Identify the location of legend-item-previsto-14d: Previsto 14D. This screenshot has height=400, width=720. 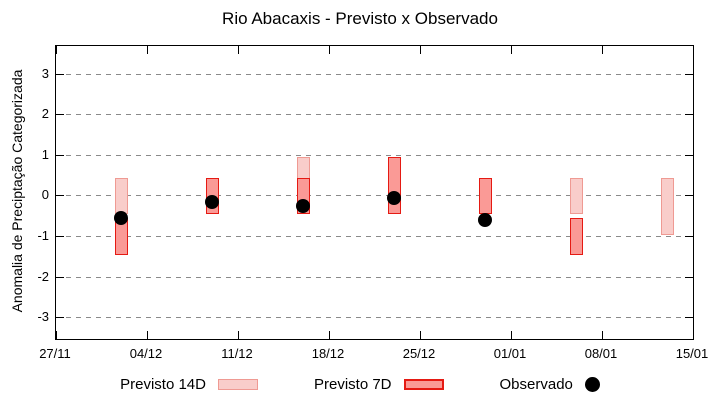
(189, 384).